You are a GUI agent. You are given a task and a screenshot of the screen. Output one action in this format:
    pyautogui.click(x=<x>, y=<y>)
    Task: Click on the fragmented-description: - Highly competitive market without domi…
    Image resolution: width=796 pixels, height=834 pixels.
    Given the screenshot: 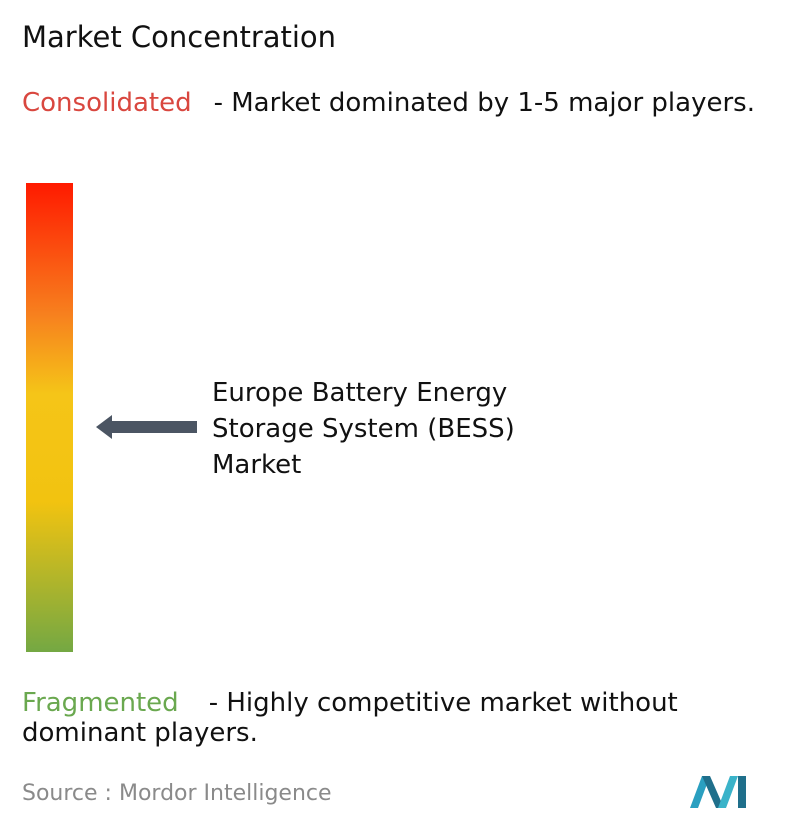 What is the action you would take?
    pyautogui.click(x=350, y=718)
    